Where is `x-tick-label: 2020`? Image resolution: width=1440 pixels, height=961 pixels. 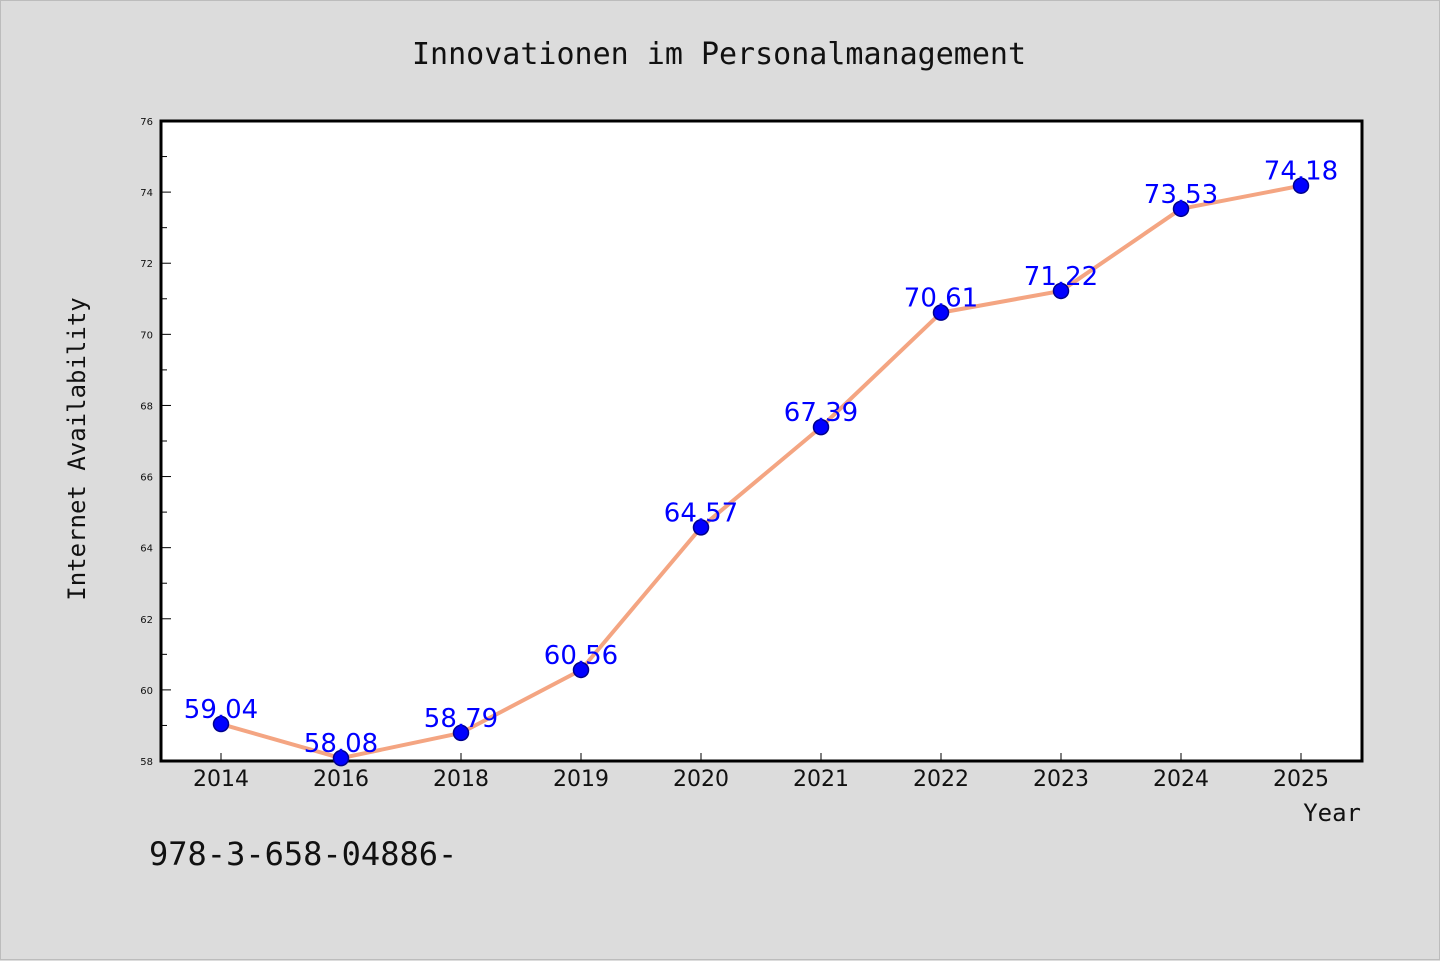
x-tick-label: 2020 is located at coordinates (701, 779).